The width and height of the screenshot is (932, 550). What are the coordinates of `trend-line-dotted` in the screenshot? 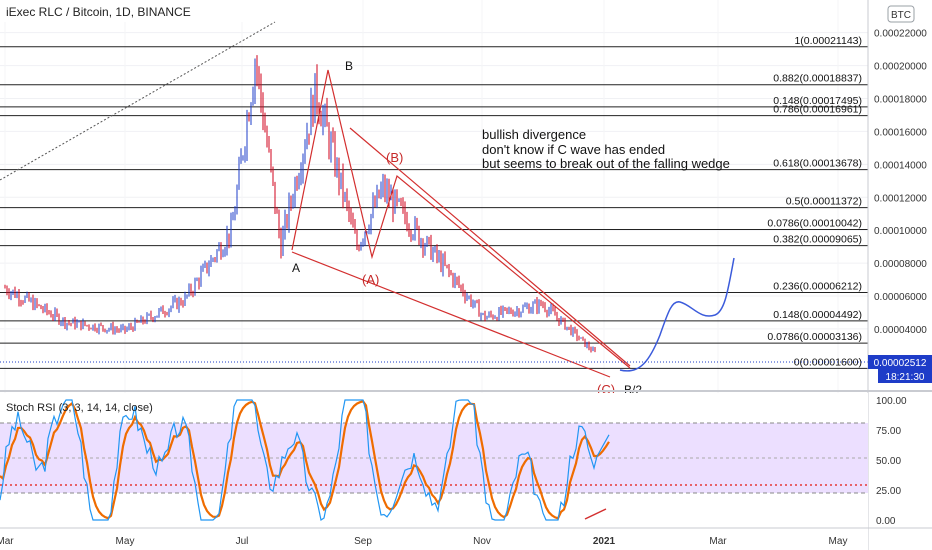 It's located at (138, 101).